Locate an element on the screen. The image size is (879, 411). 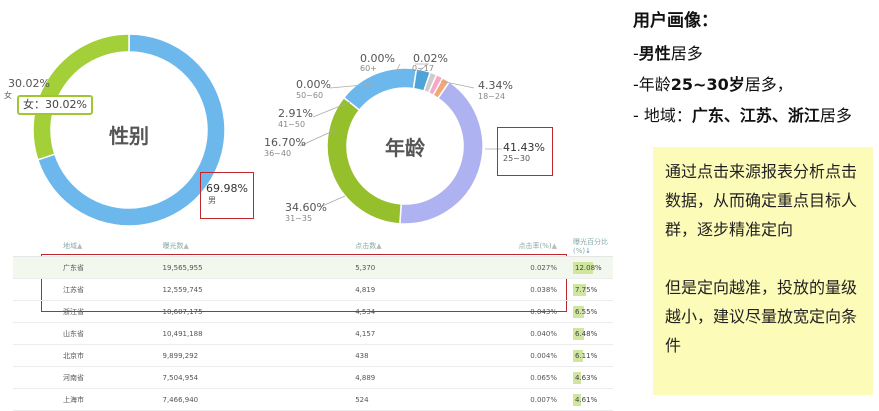
table-row: 河南省 7,504,954 4,889 0.065% 4.63% is located at coordinates (313, 377).